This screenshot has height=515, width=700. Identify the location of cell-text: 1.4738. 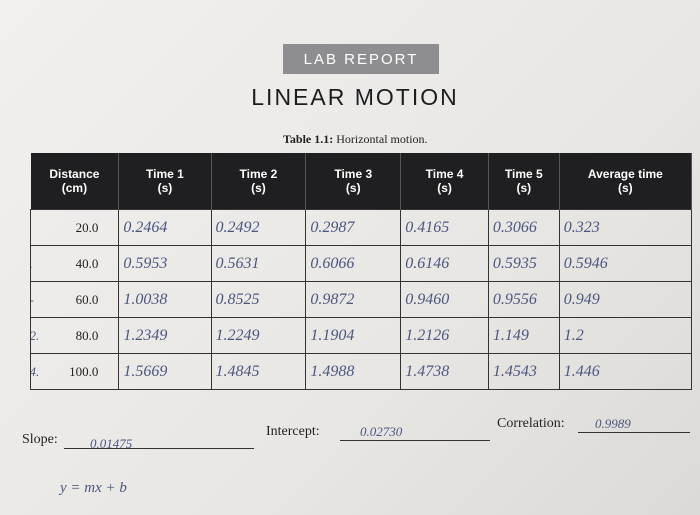
(427, 371).